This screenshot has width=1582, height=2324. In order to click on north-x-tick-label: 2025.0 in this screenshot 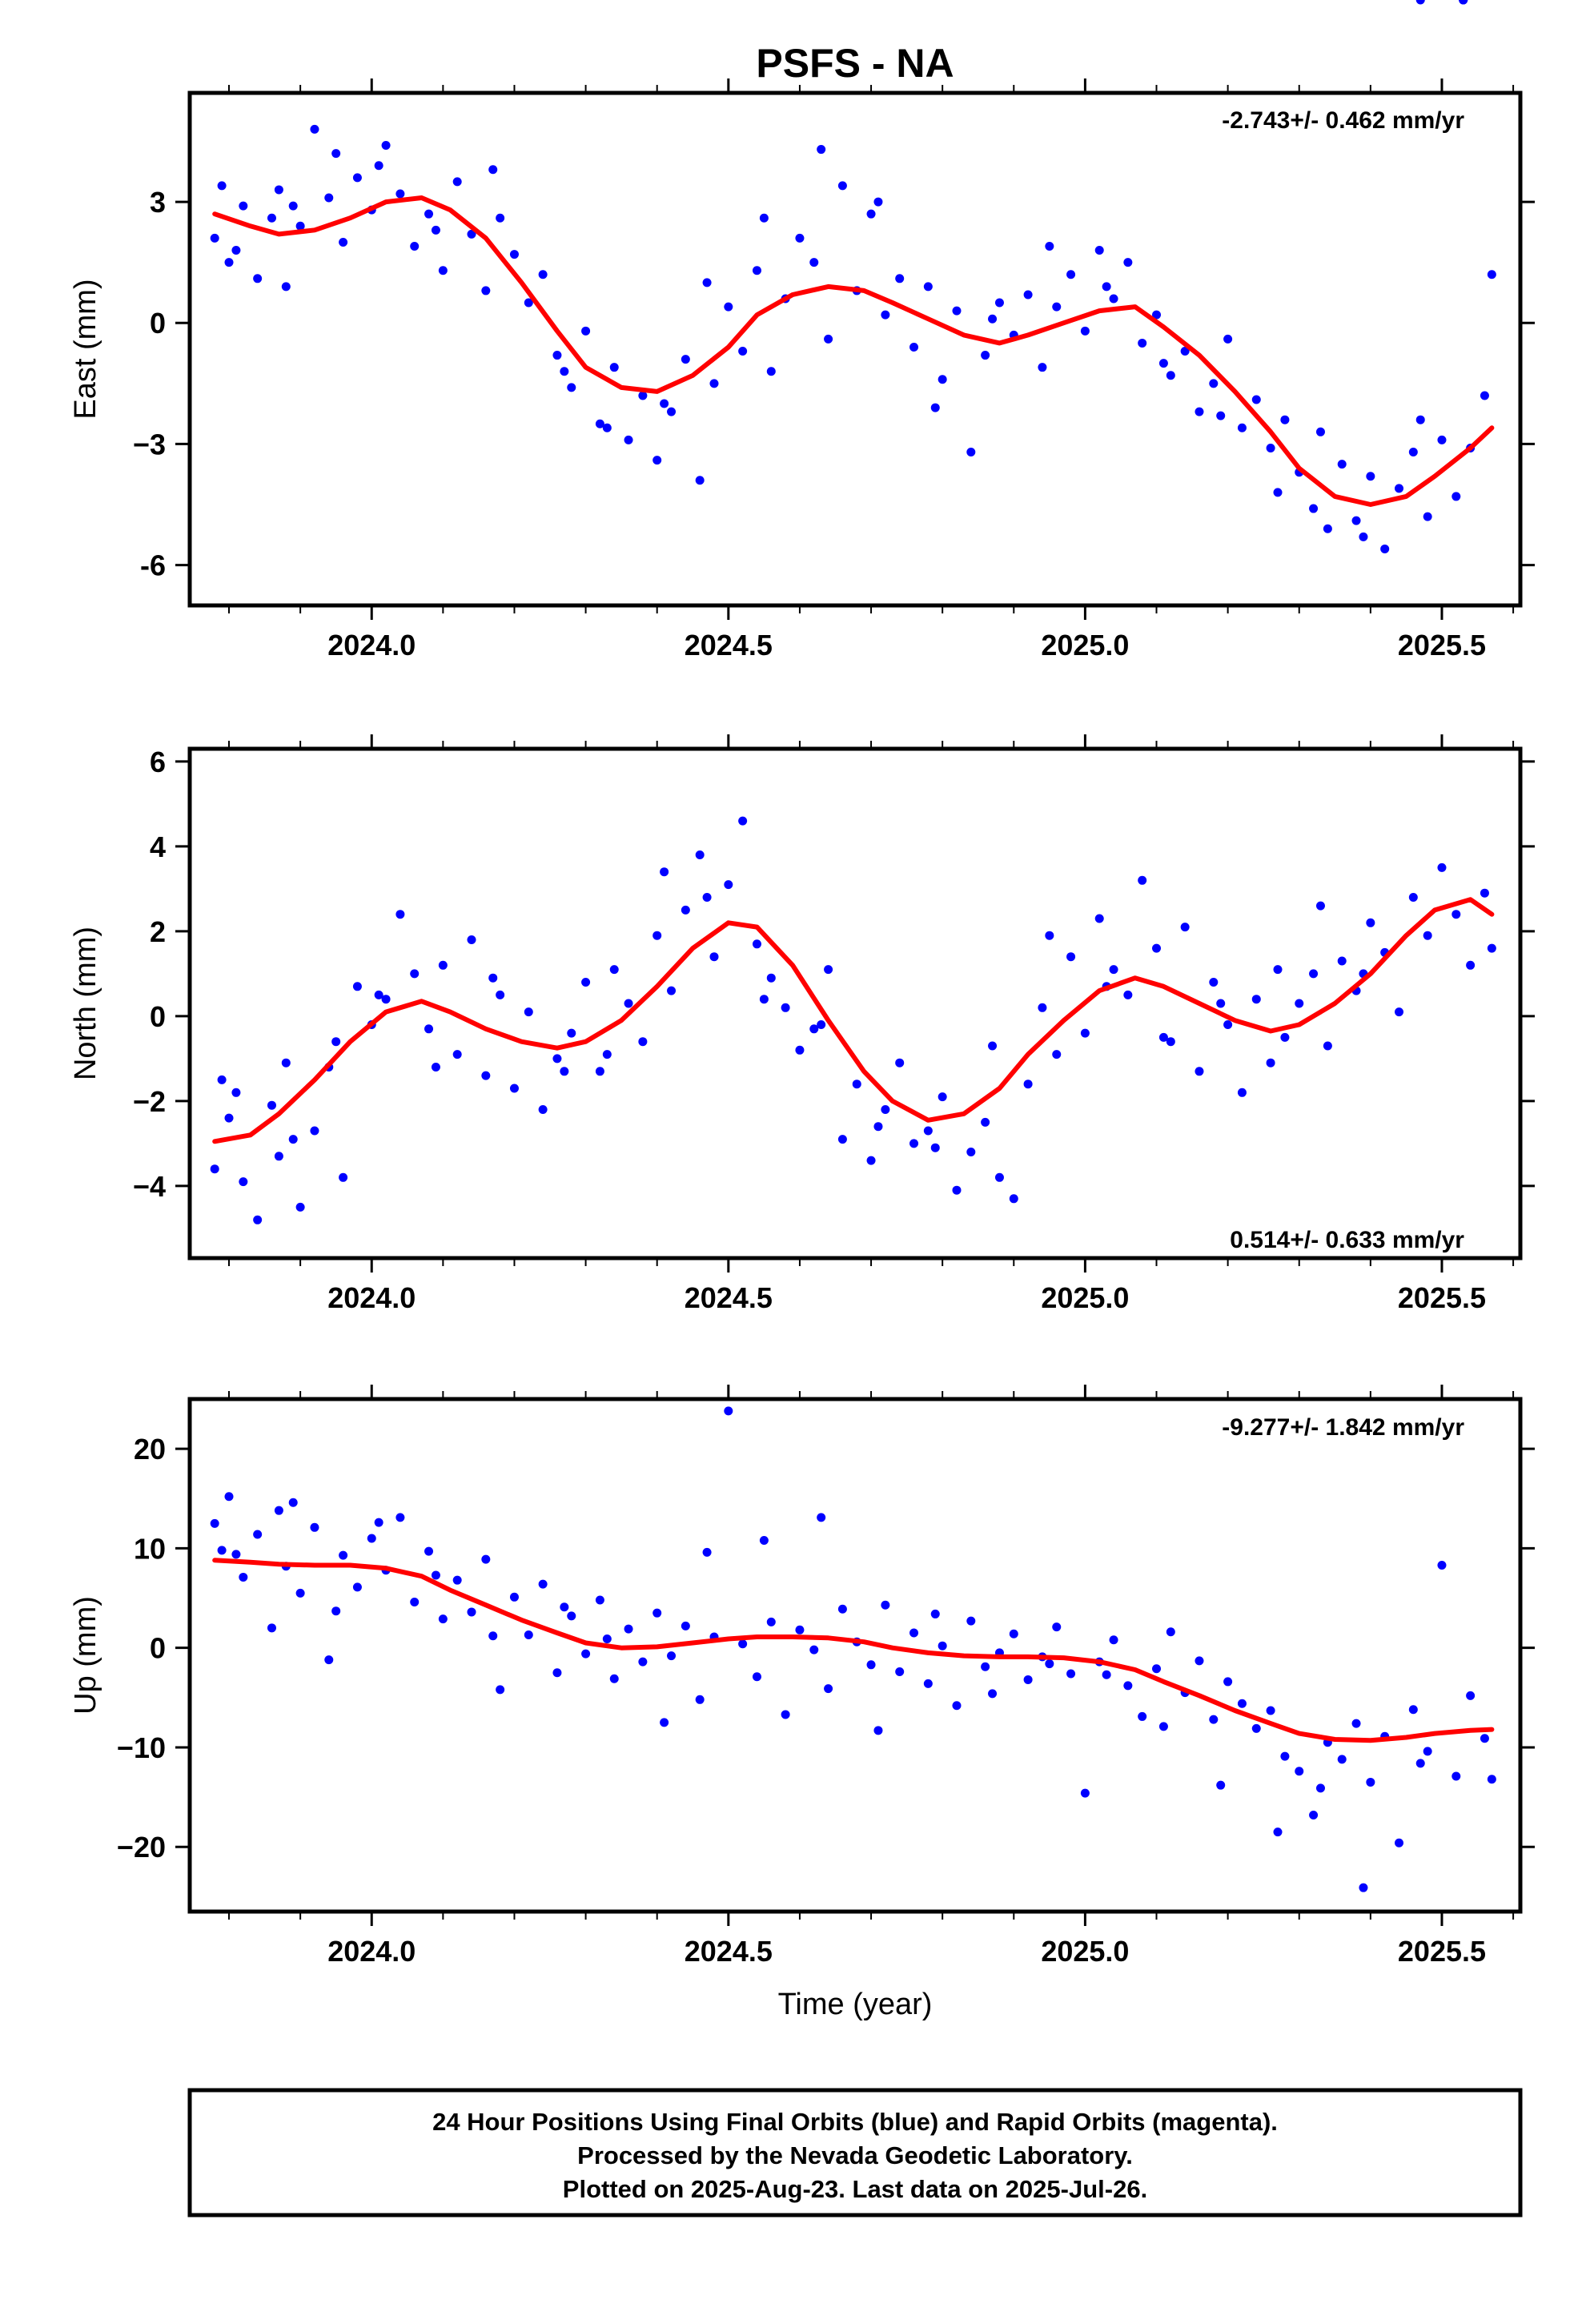, I will do `click(1085, 1297)`.